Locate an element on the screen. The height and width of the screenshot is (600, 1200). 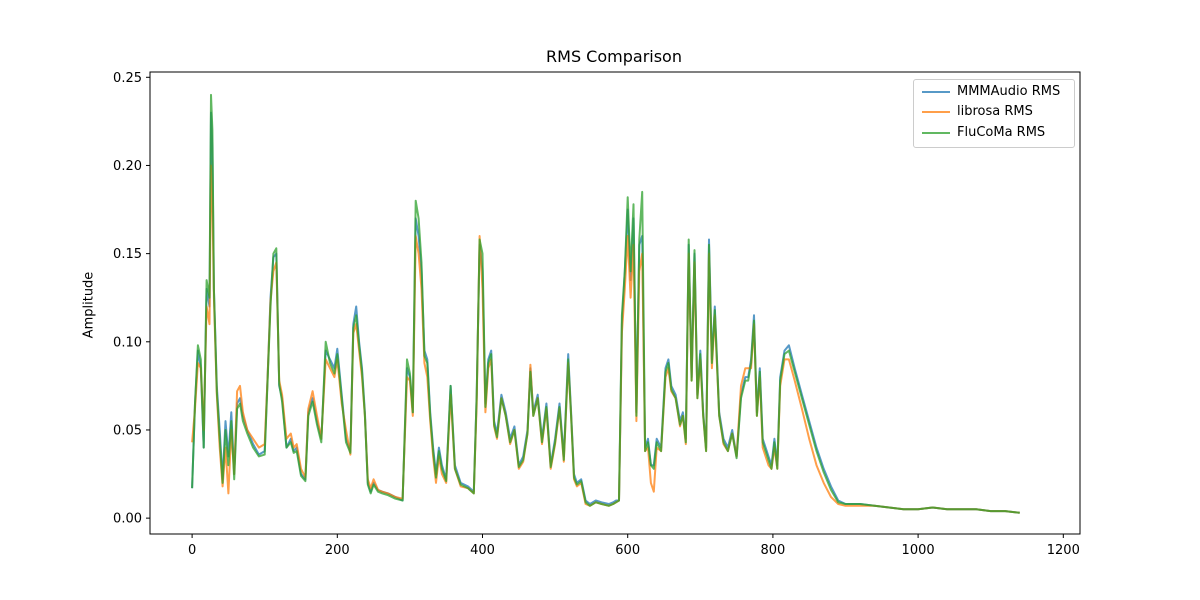
x-tick-label: 1000 is located at coordinates (918, 550).